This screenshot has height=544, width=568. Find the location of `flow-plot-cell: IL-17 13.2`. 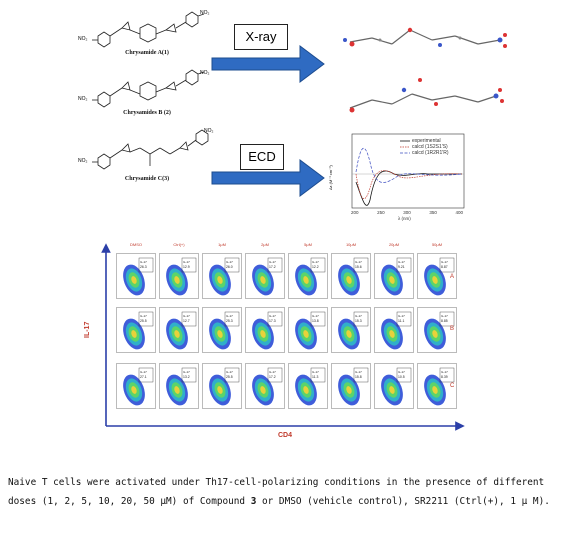

flow-plot-cell: IL-17 13.2 is located at coordinates (179, 386).